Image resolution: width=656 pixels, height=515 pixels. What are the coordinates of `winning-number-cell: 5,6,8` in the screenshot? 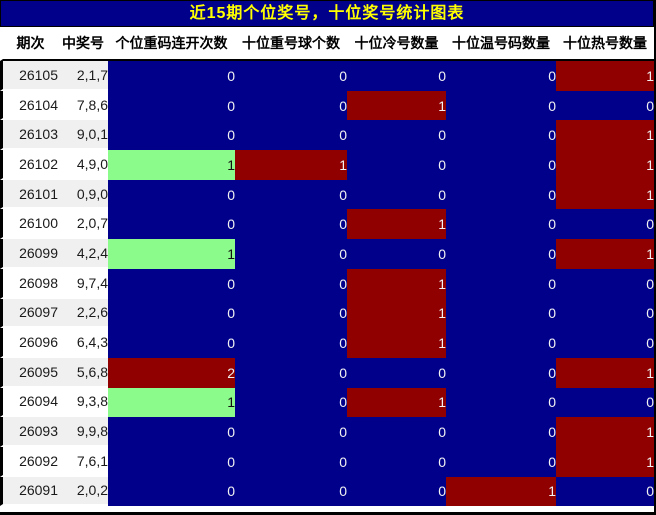 It's located at (83, 372).